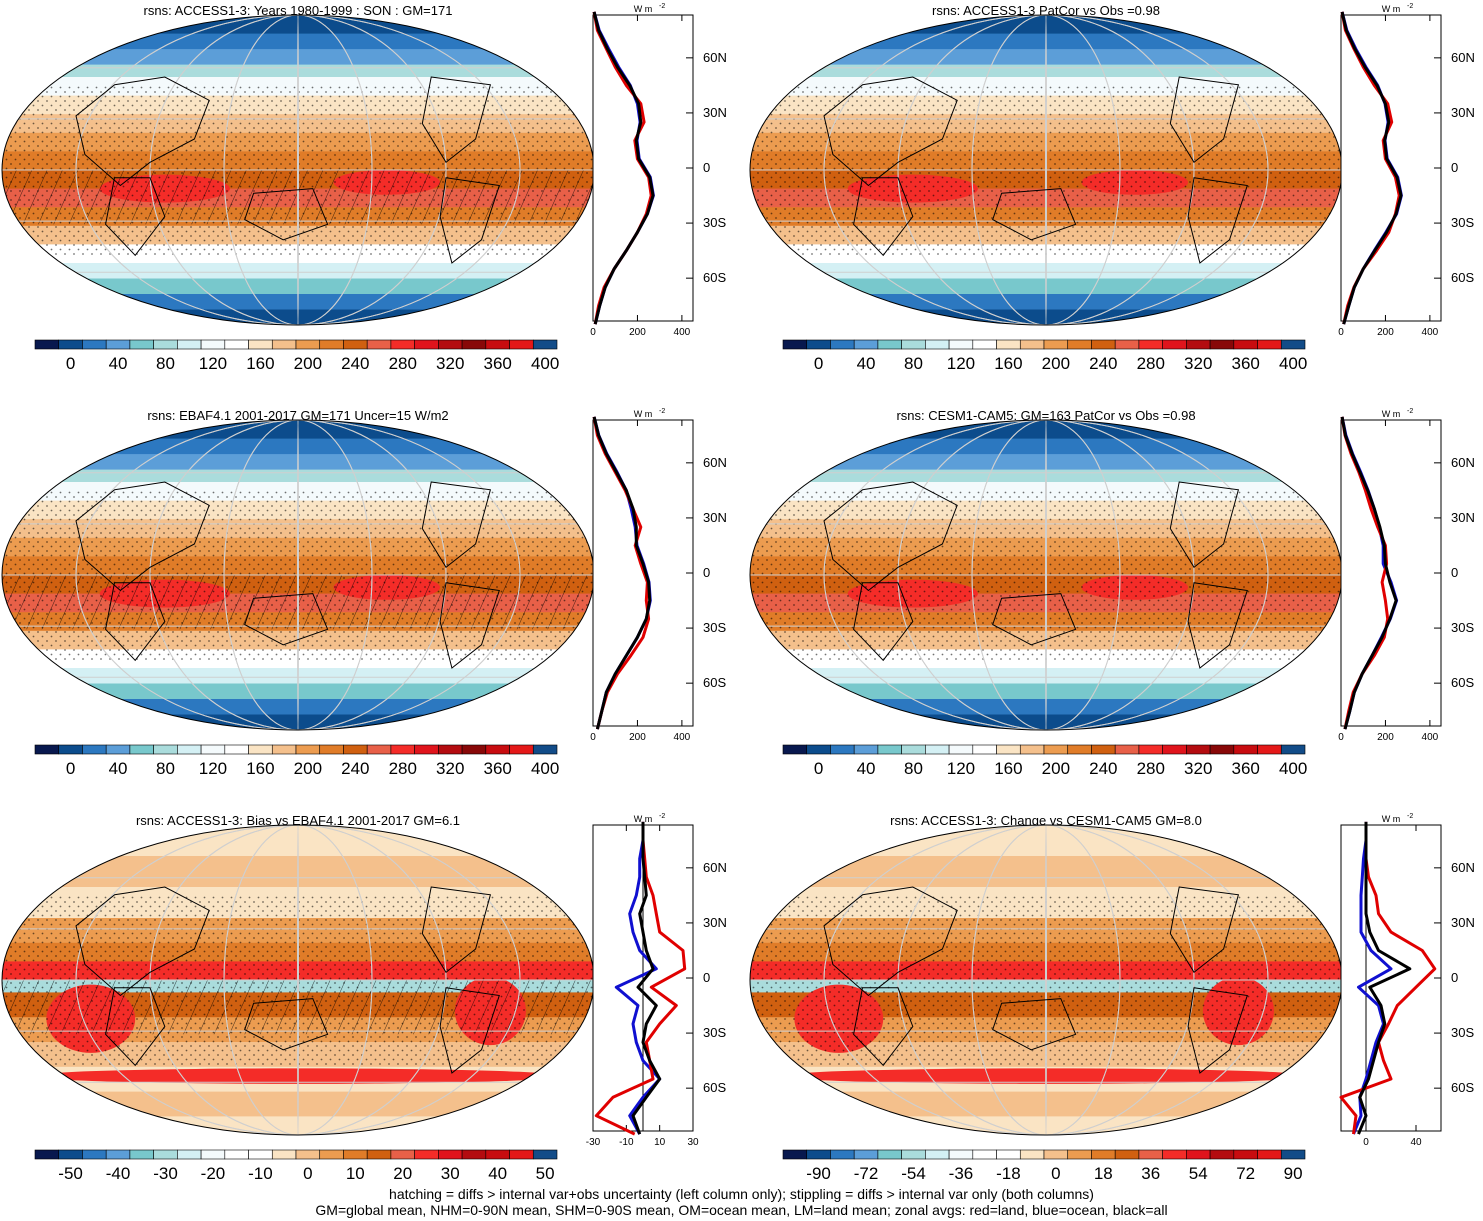 The image size is (1483, 1221). Describe the element at coordinates (118, 1173) in the screenshot. I see `colorbar-tick-label: -40` at that location.